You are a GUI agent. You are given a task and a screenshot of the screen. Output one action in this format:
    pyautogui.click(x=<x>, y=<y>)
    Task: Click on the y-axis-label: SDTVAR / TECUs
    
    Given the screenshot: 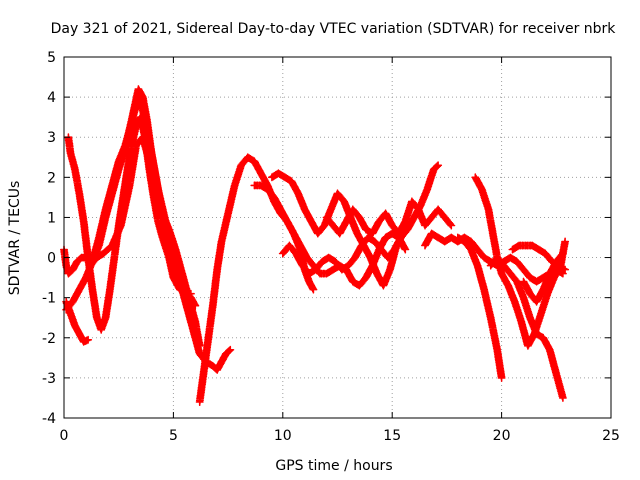 What is the action you would take?
    pyautogui.click(x=15, y=238)
    